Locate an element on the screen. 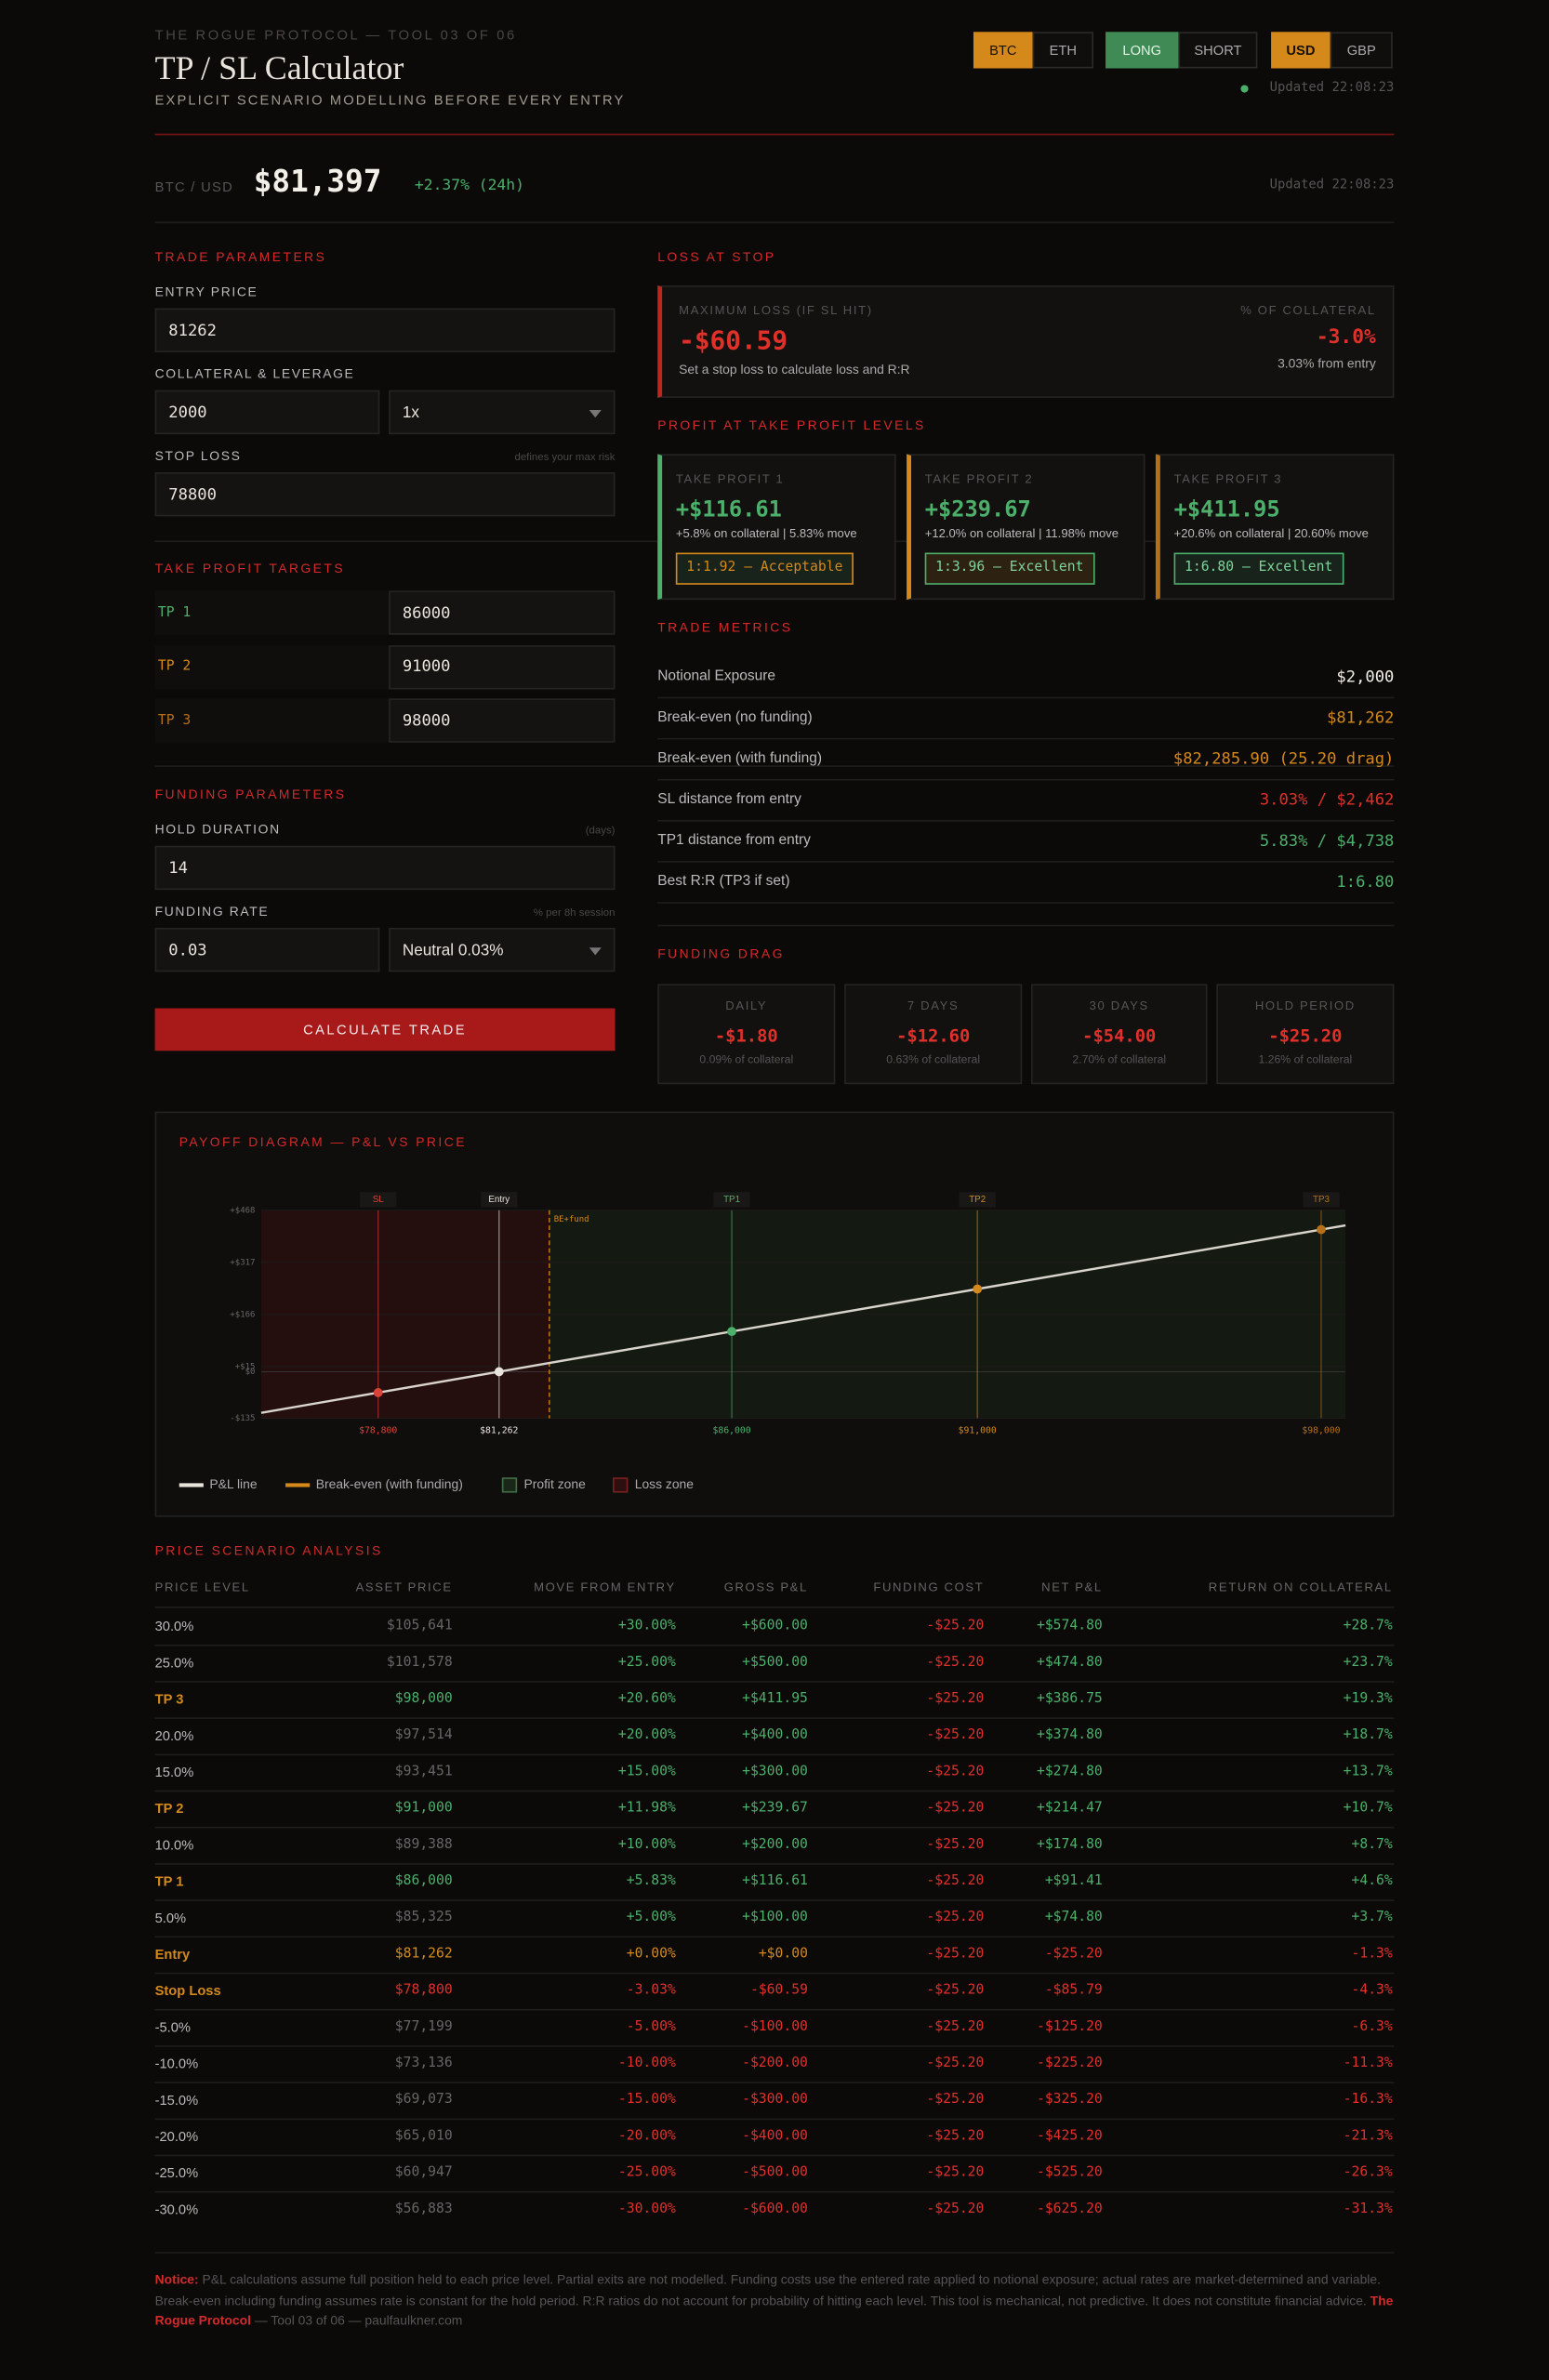 The height and width of the screenshot is (2380, 1549). table-cell: $105,641 is located at coordinates (419, 1625).